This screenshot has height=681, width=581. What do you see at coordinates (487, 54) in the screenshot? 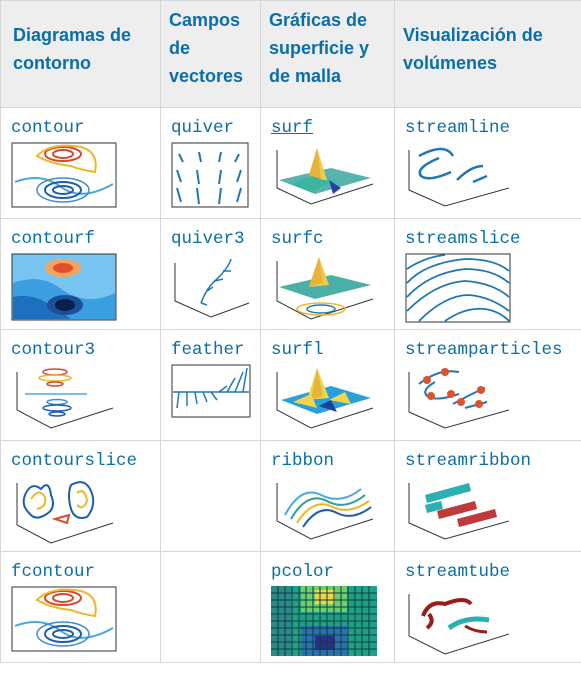
I see `header-volume-visualization: Visualización de volúmenes` at bounding box center [487, 54].